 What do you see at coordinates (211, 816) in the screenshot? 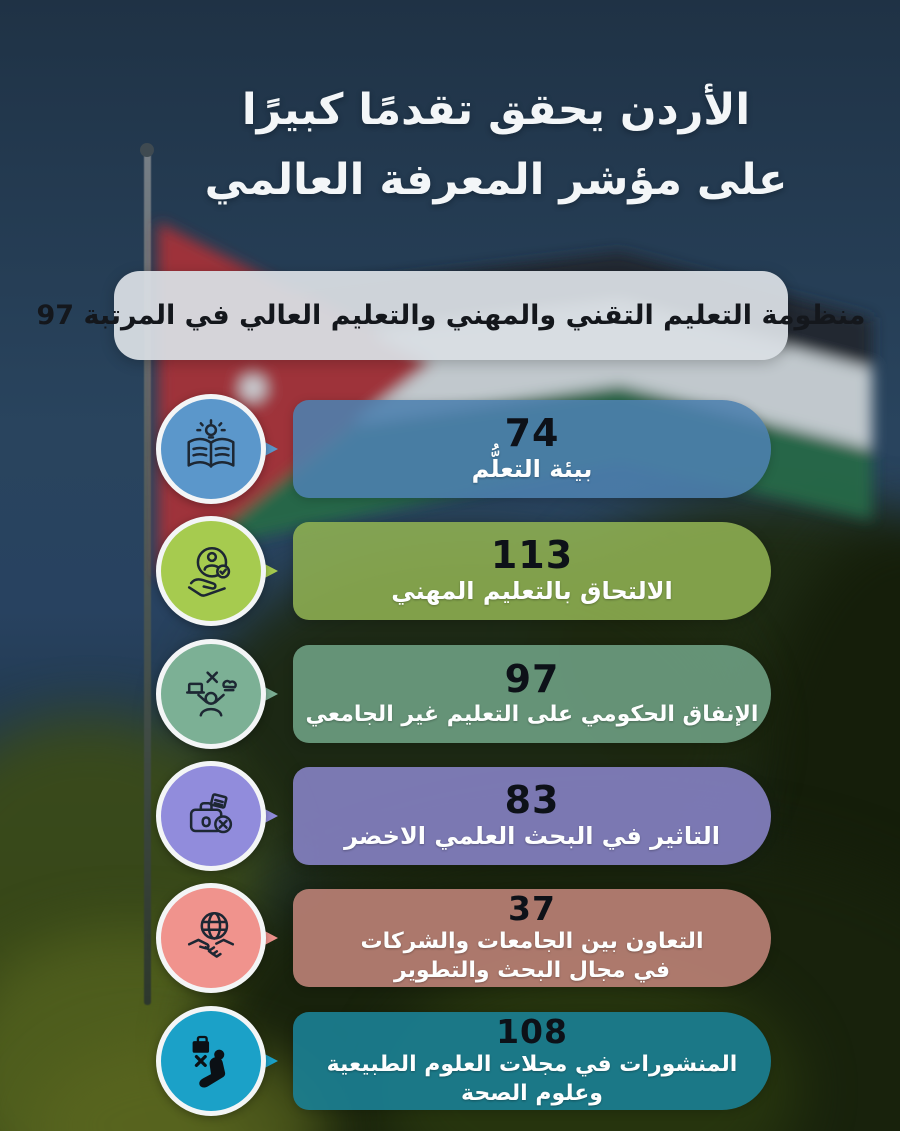
I see `research-impact-icon` at bounding box center [211, 816].